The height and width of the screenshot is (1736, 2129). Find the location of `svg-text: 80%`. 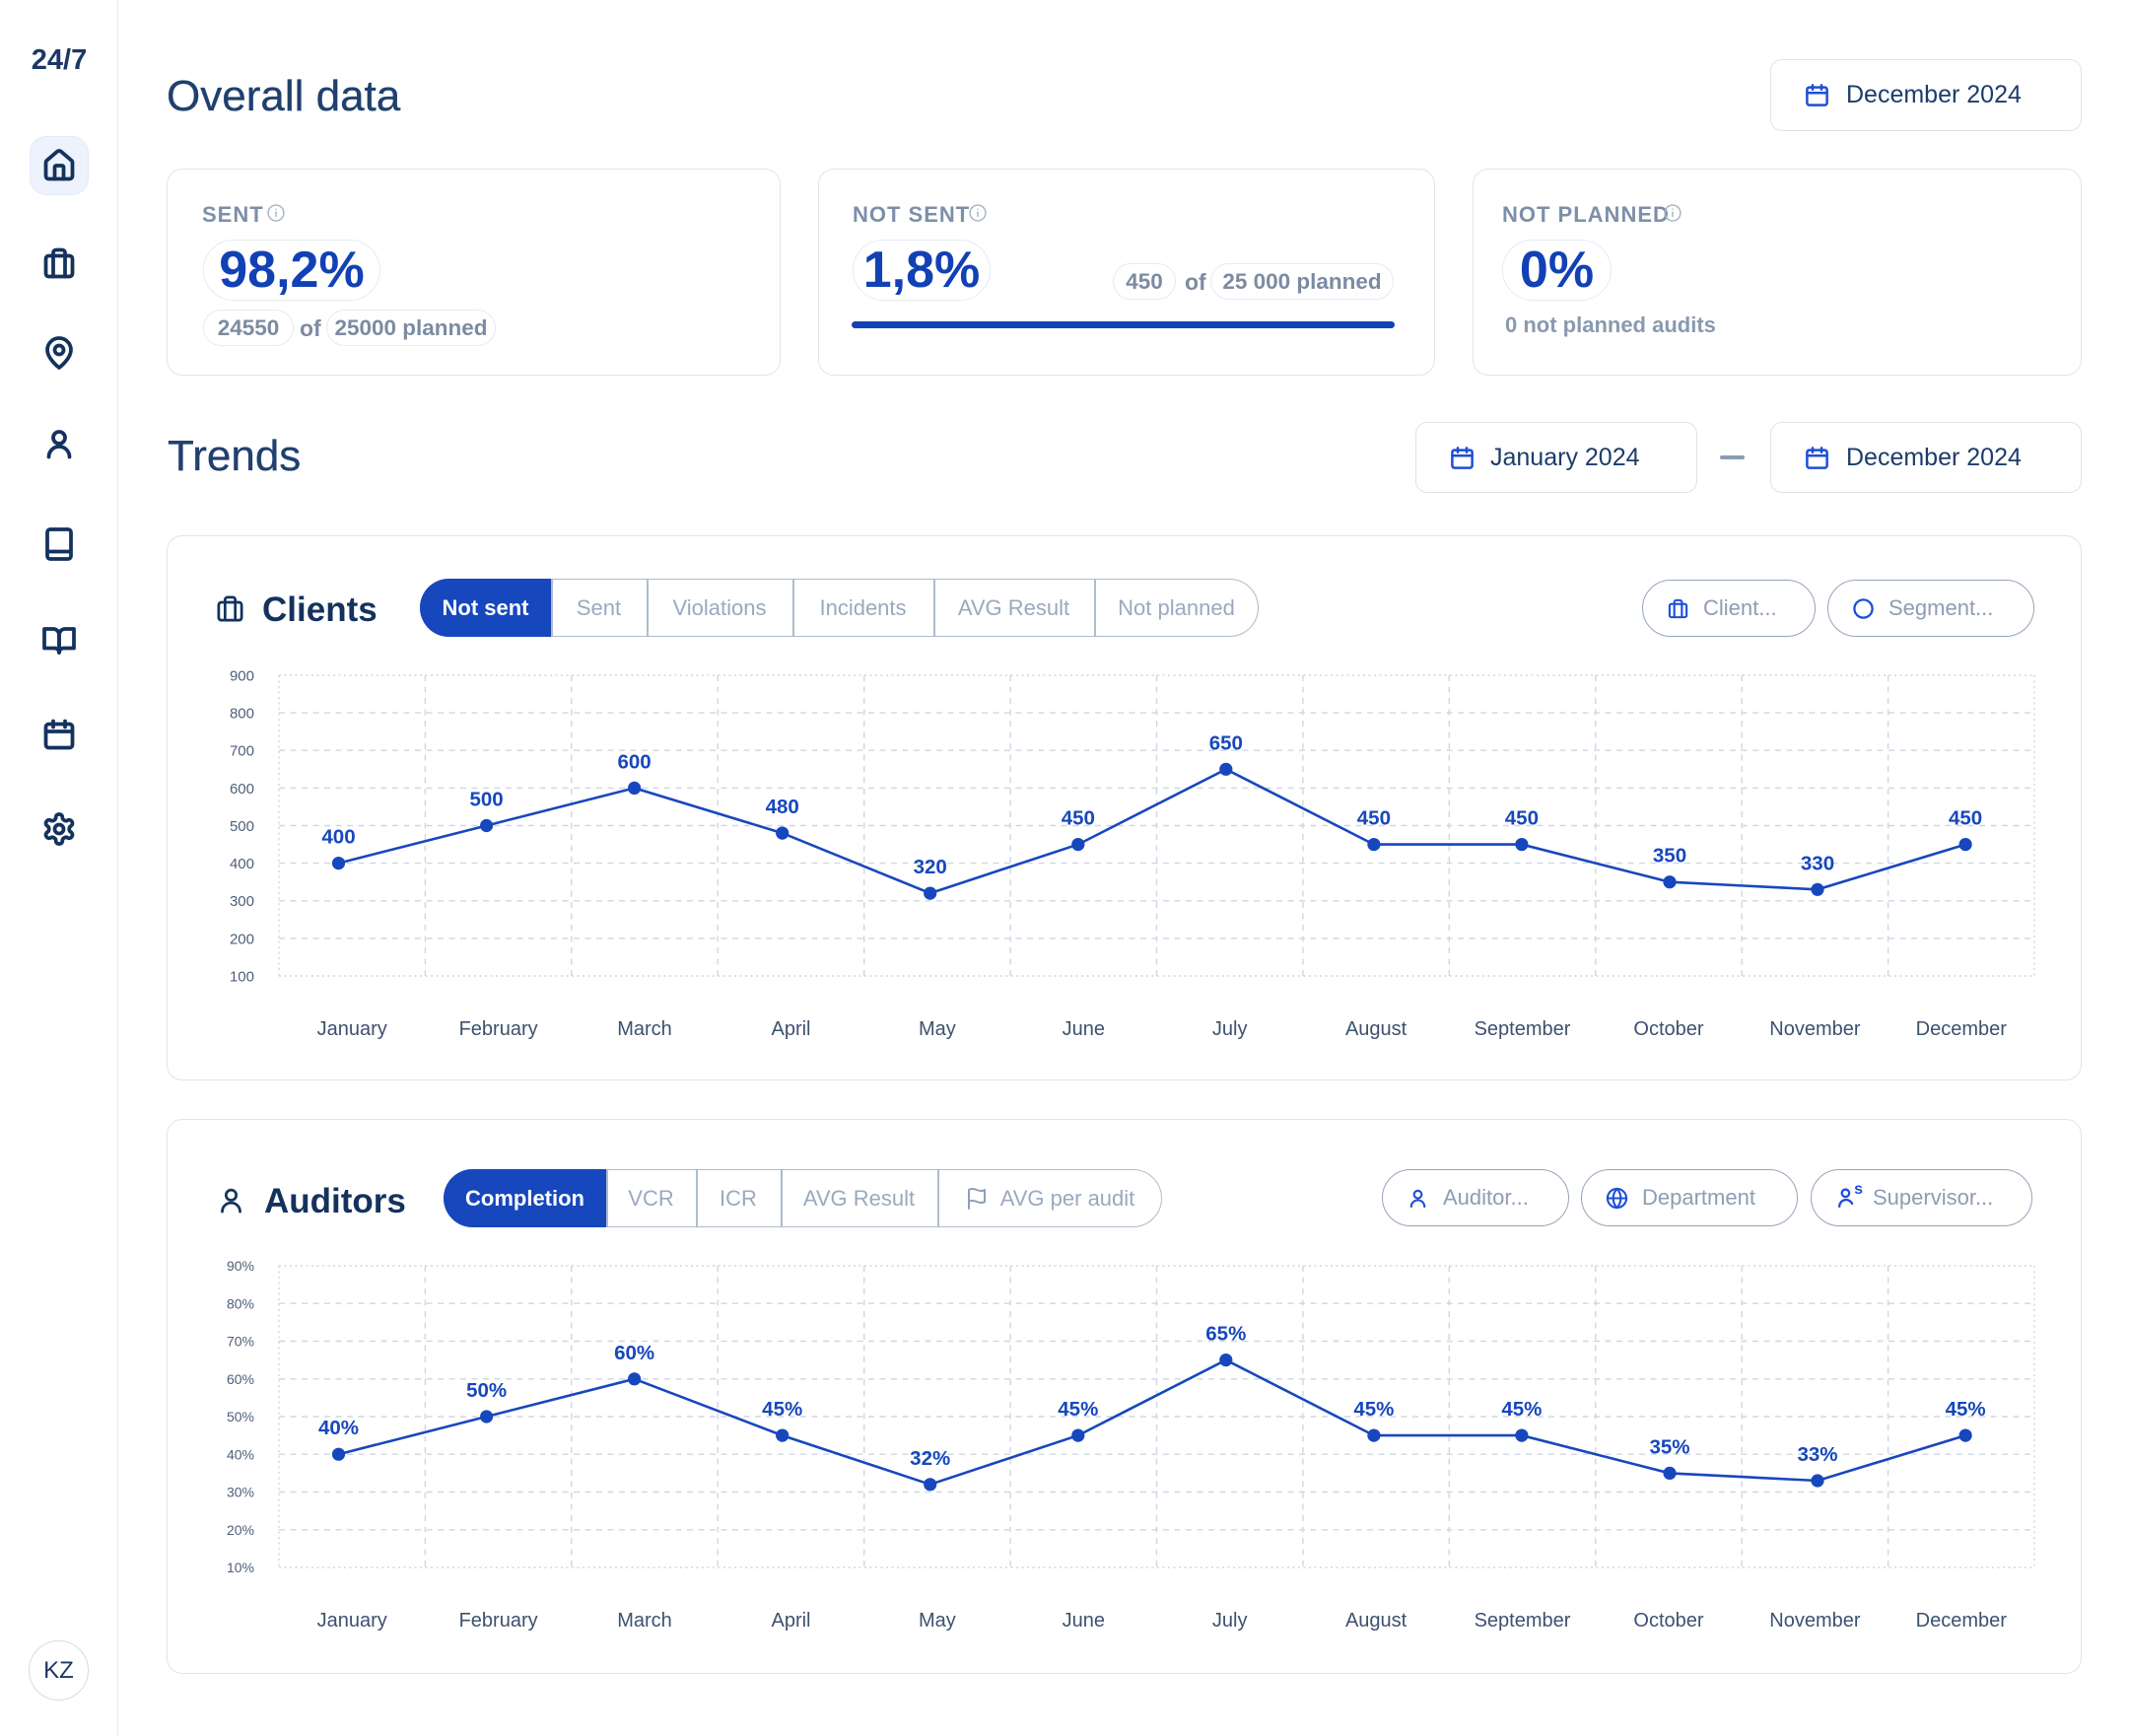

svg-text: 80% is located at coordinates (240, 1303).